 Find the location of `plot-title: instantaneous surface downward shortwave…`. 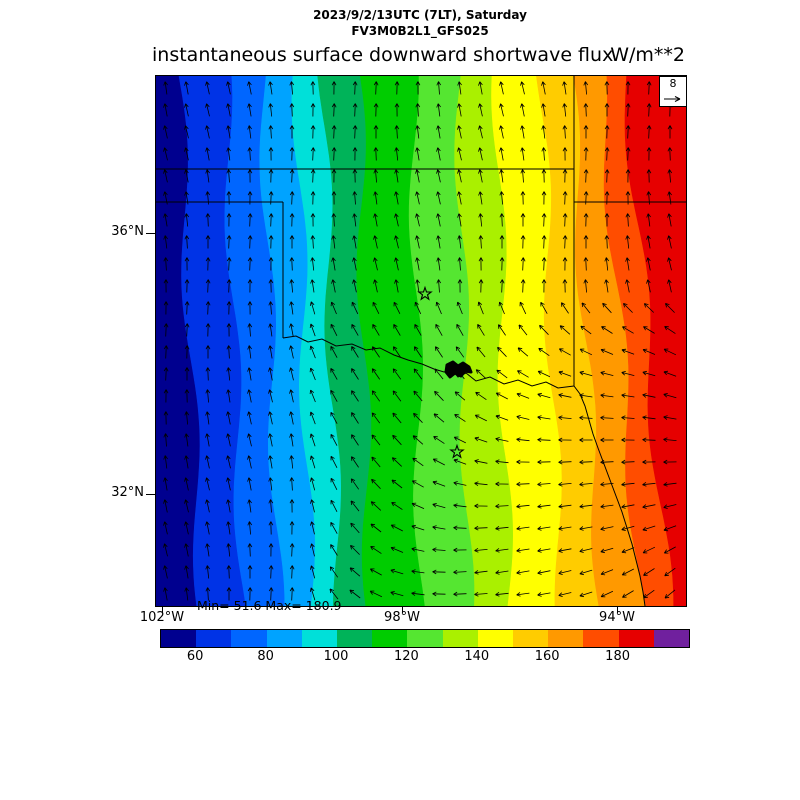

plot-title: instantaneous surface downward shortwave… is located at coordinates (383, 55).